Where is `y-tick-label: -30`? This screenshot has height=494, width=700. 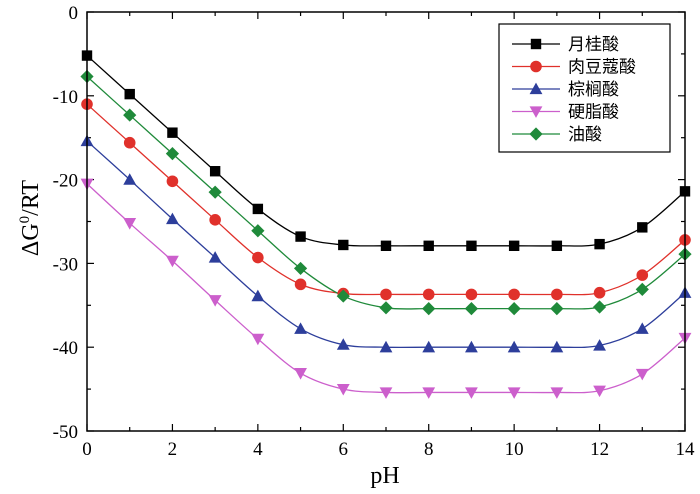
y-tick-label: -30 is located at coordinates (65, 264).